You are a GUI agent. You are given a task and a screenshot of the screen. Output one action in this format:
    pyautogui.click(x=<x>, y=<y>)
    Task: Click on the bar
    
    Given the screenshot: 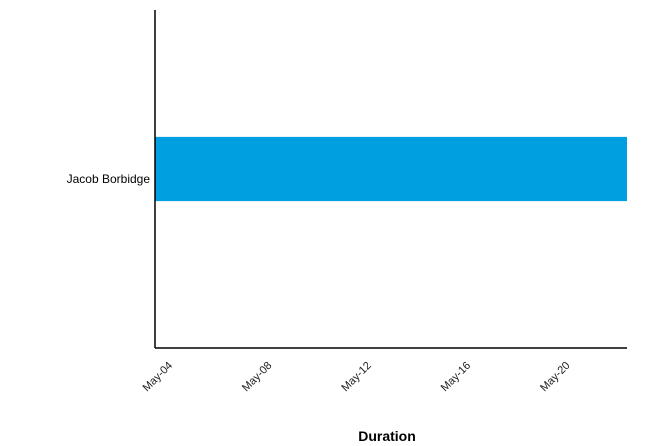 What is the action you would take?
    pyautogui.click(x=391, y=169)
    